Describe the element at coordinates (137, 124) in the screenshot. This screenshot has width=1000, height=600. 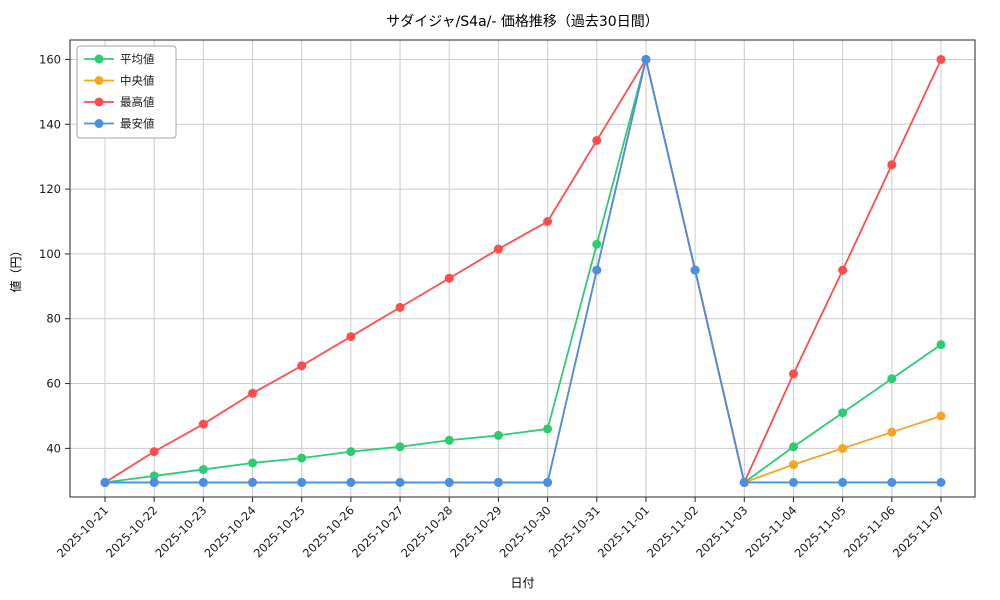
I see `legend-label-min: 最安値` at that location.